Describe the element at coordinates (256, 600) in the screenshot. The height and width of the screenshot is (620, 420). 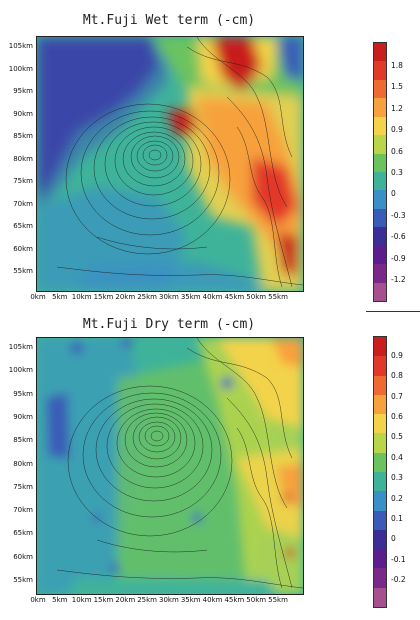
I see `x-tick-label: 50km` at that location.